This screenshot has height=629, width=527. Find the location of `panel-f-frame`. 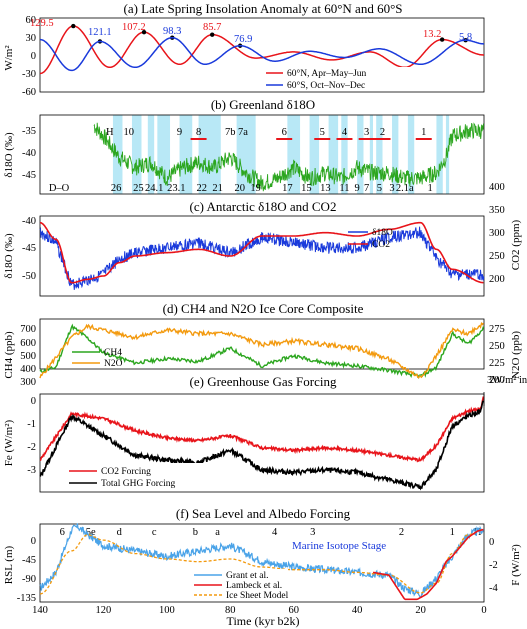

panel-f-frame is located at coordinates (262, 563).